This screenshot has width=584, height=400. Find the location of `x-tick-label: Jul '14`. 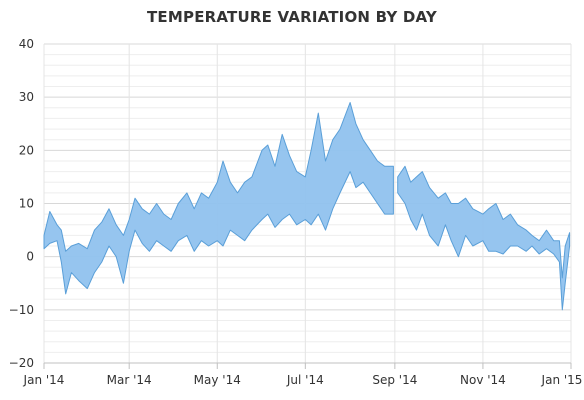

x-tick-label: Jul '14 is located at coordinates (305, 380).